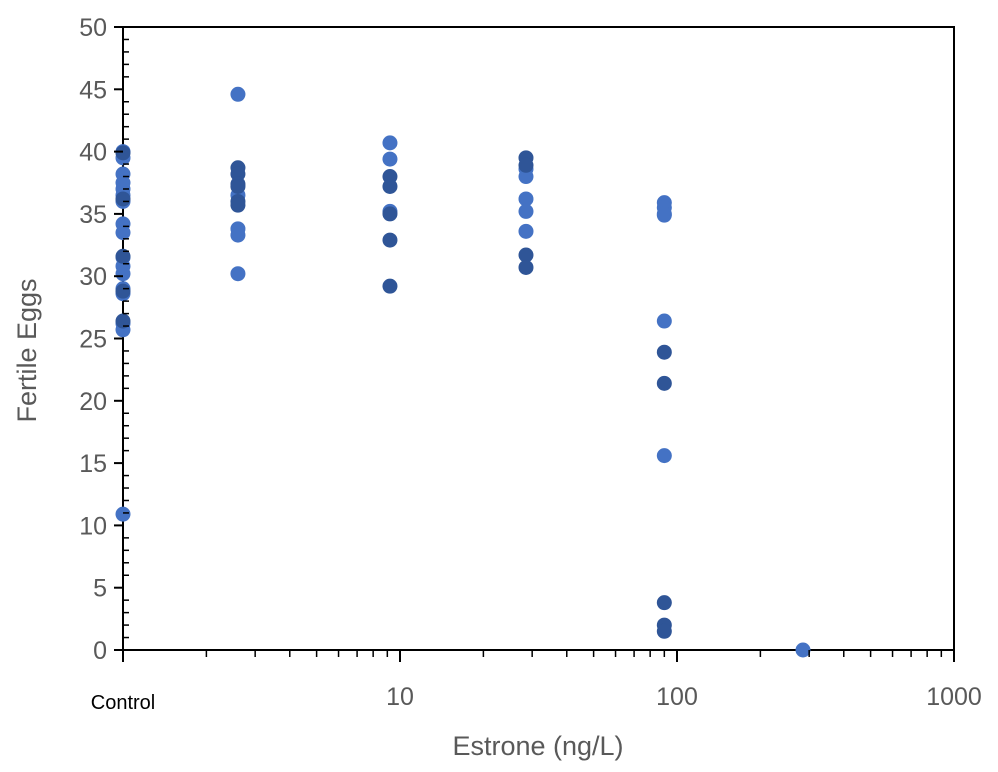  I want to click on x-tick-label: Control, so click(123, 703).